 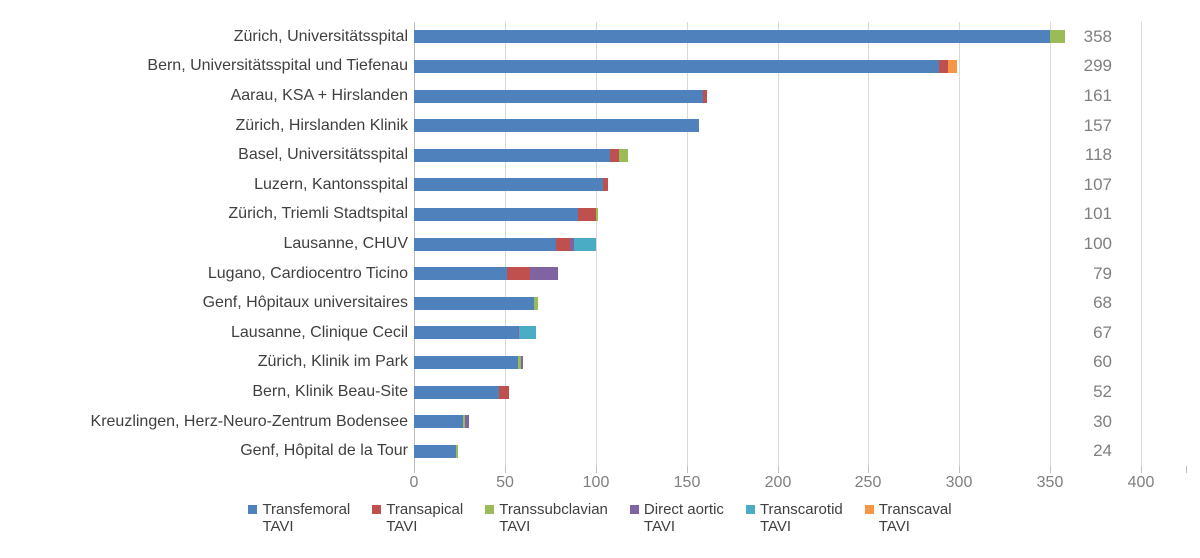 I want to click on axis-end-tick, so click(x=1186, y=469).